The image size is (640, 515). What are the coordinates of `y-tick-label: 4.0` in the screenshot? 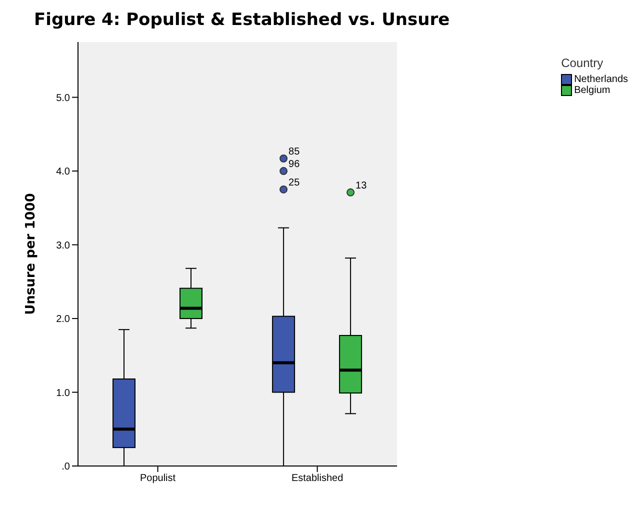 It's located at (63, 172).